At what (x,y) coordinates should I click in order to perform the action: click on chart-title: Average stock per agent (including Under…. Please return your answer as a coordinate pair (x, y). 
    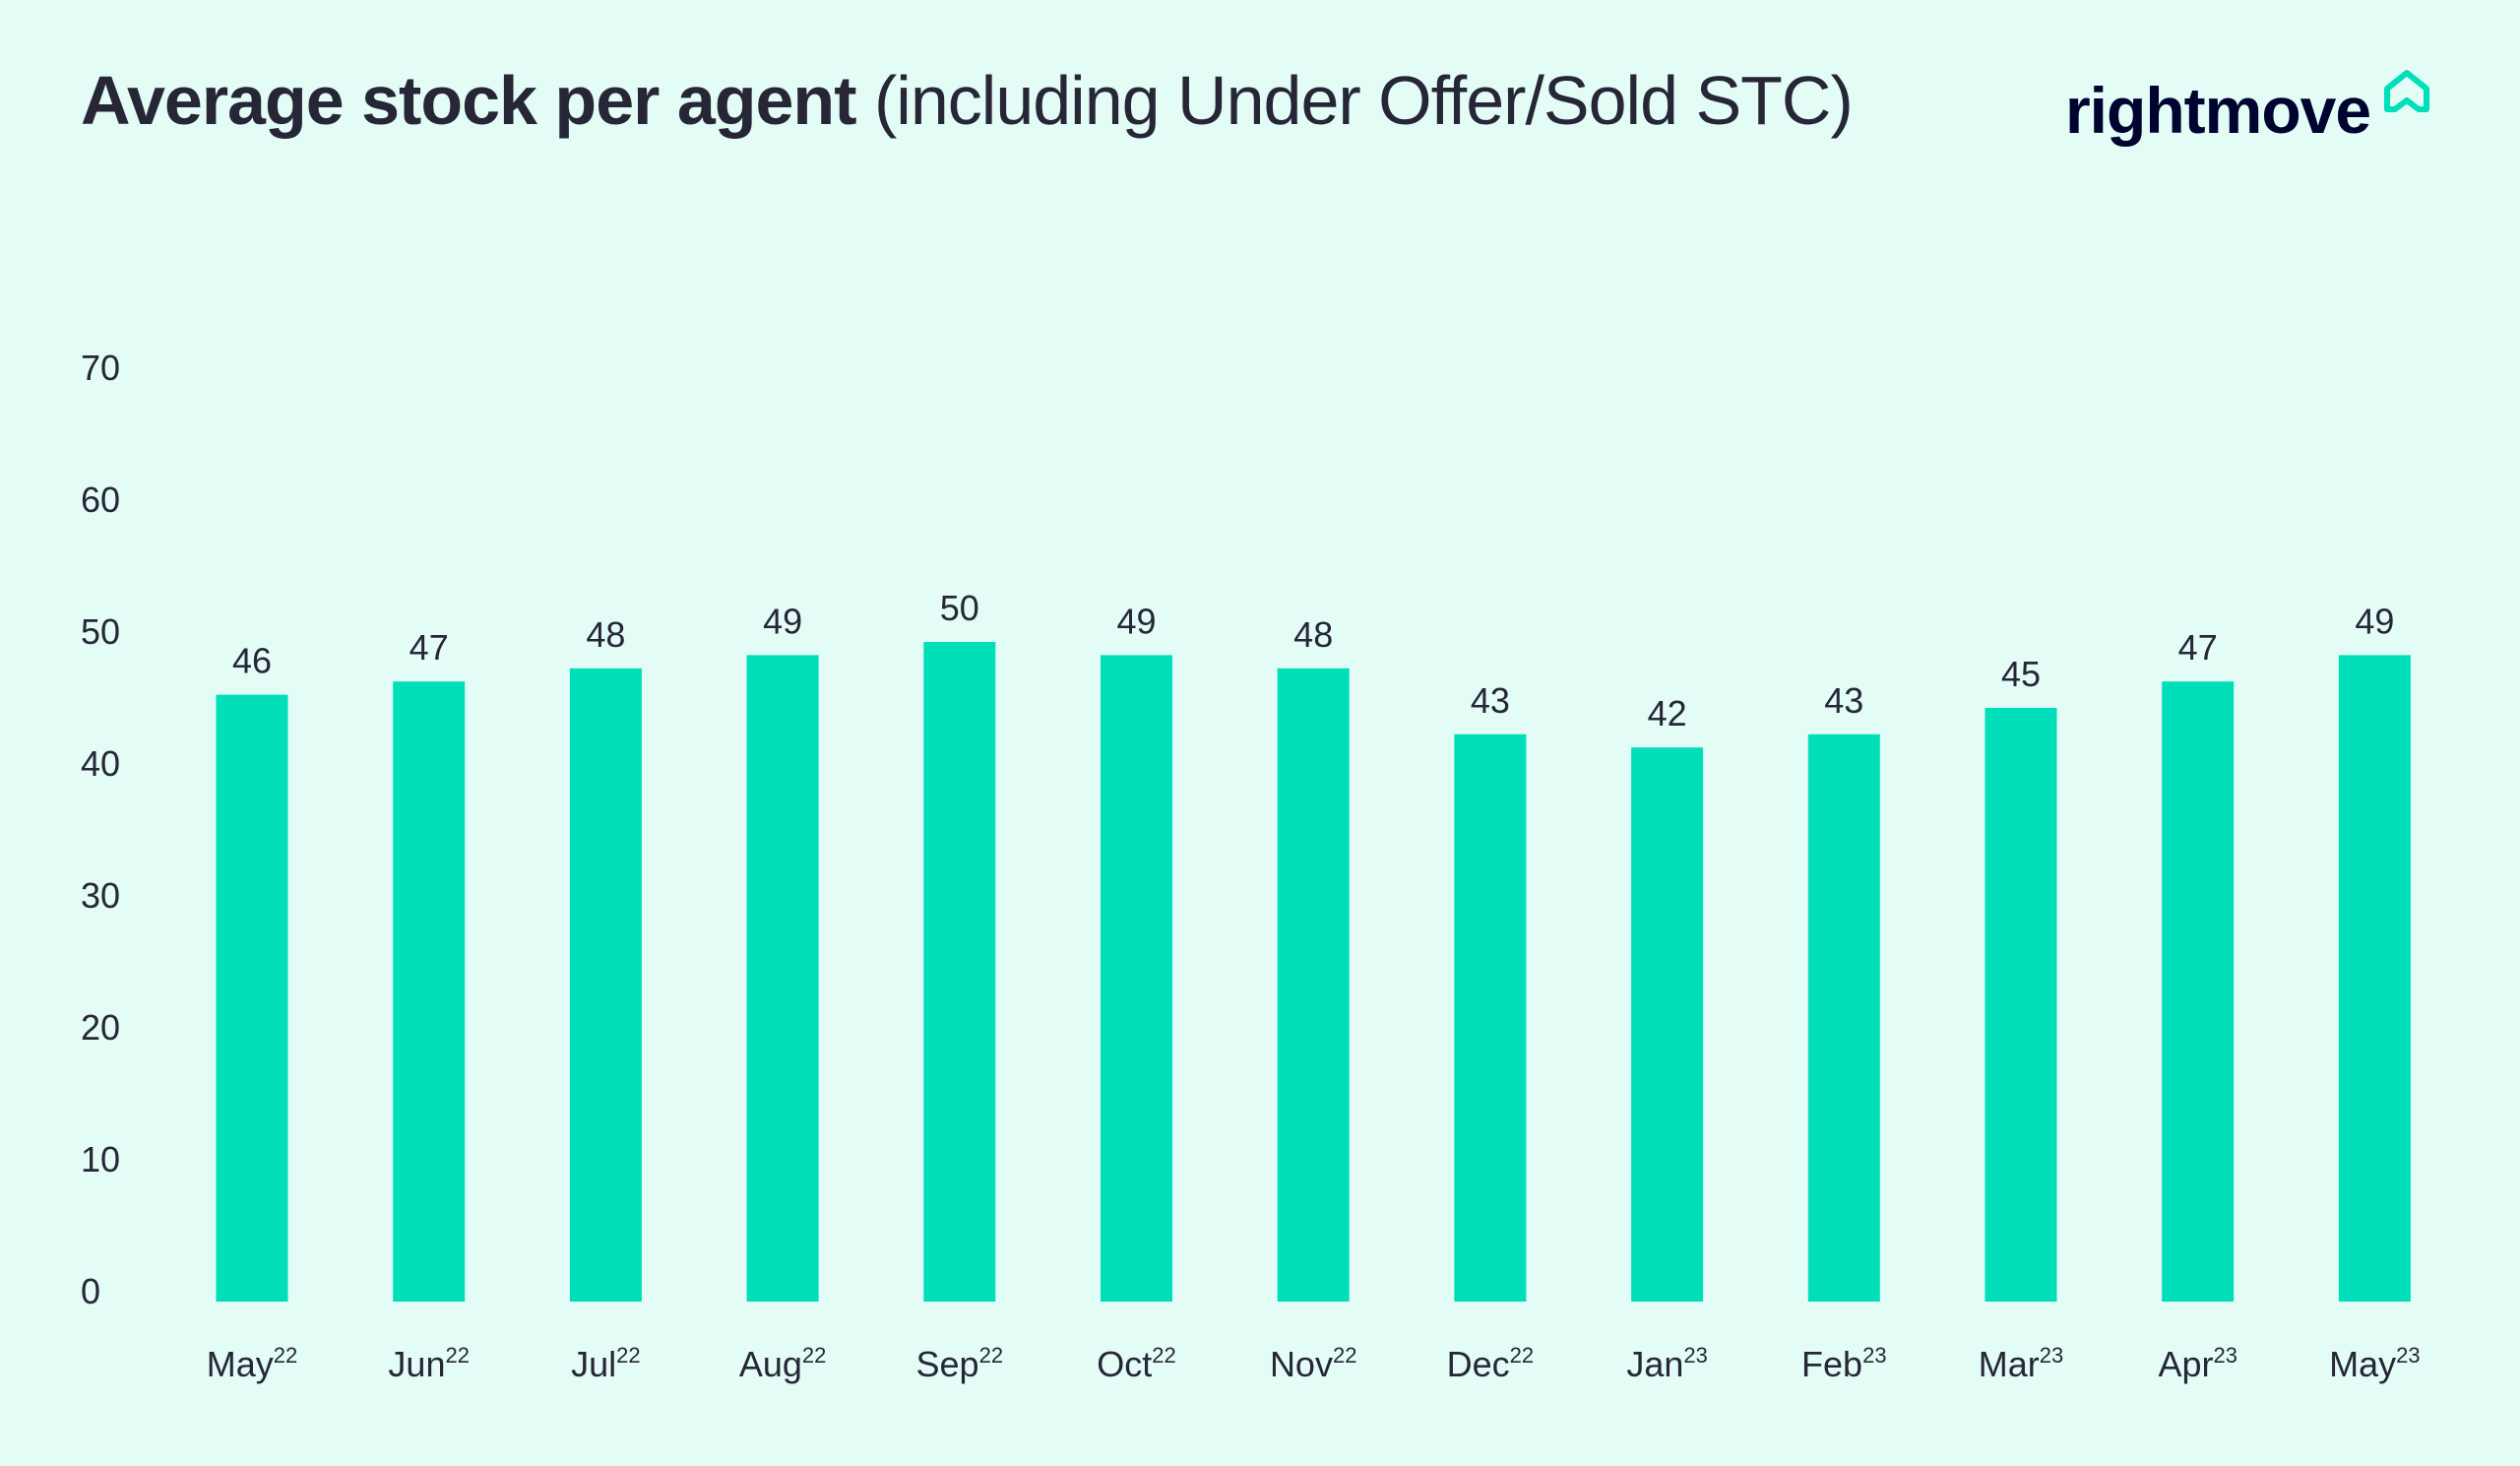
    Looking at the image, I should click on (967, 101).